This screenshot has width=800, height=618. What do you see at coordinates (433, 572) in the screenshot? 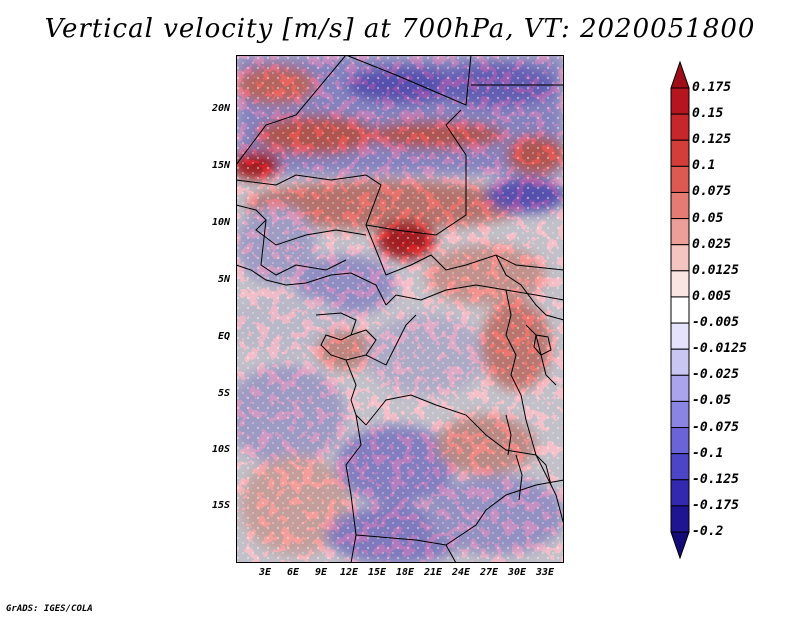
I see `x-tick-label: 21E` at bounding box center [433, 572].